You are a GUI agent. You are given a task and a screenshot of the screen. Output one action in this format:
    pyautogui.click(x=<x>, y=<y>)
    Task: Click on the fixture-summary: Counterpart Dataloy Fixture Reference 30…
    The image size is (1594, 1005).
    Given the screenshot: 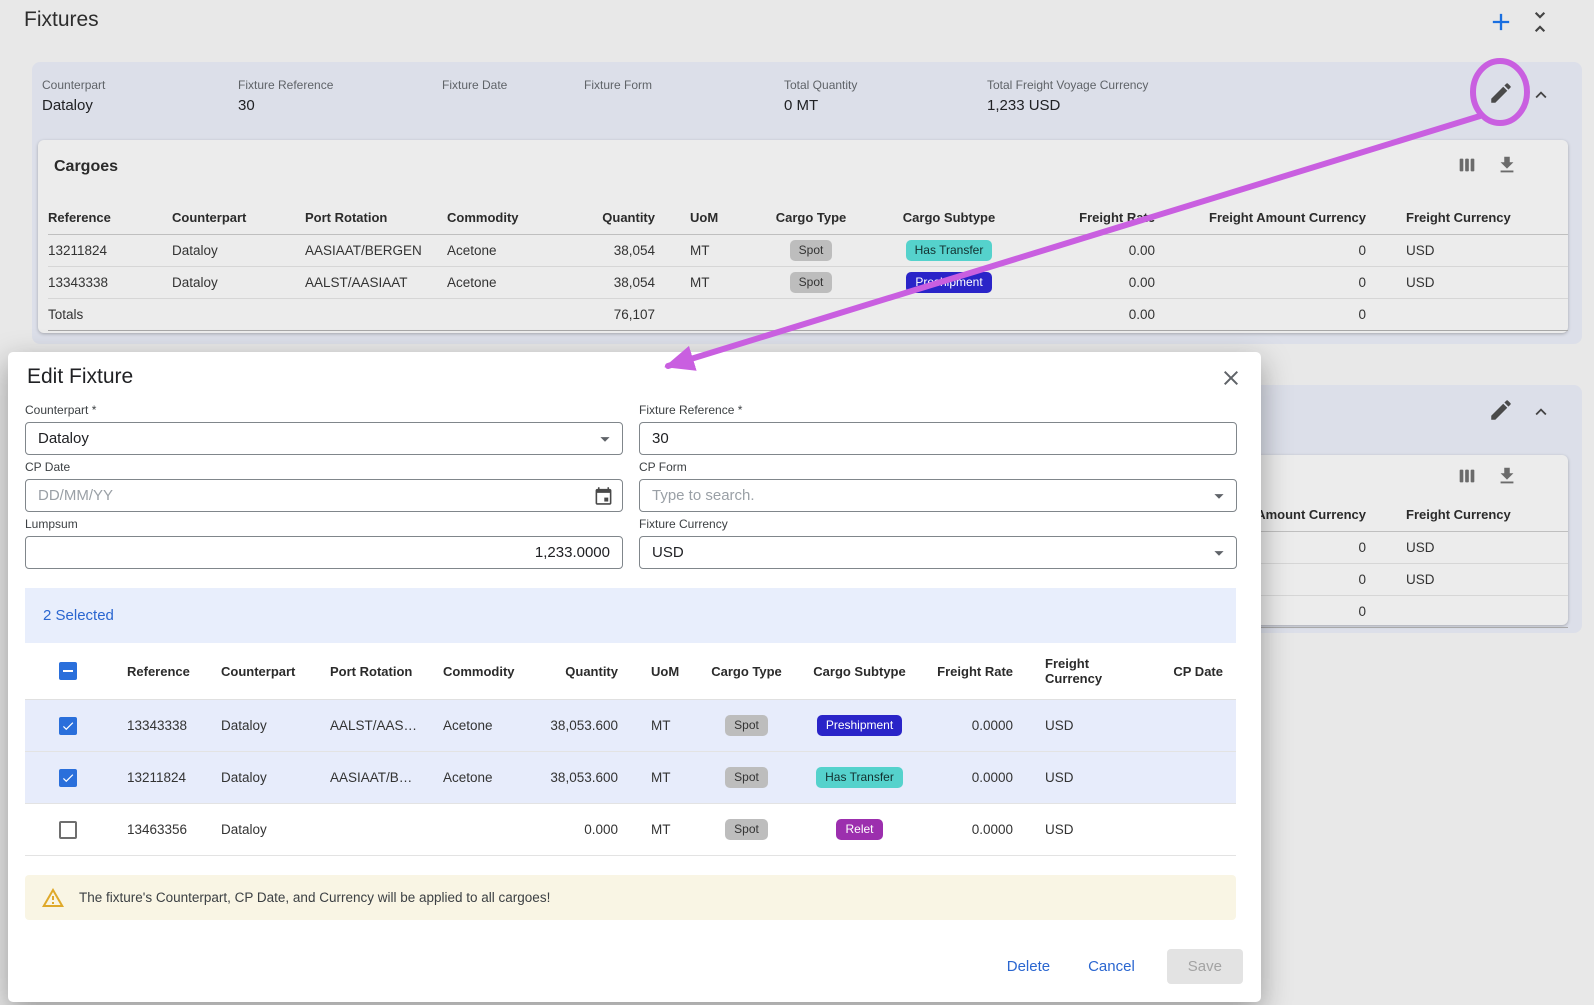 What is the action you would take?
    pyautogui.click(x=807, y=88)
    